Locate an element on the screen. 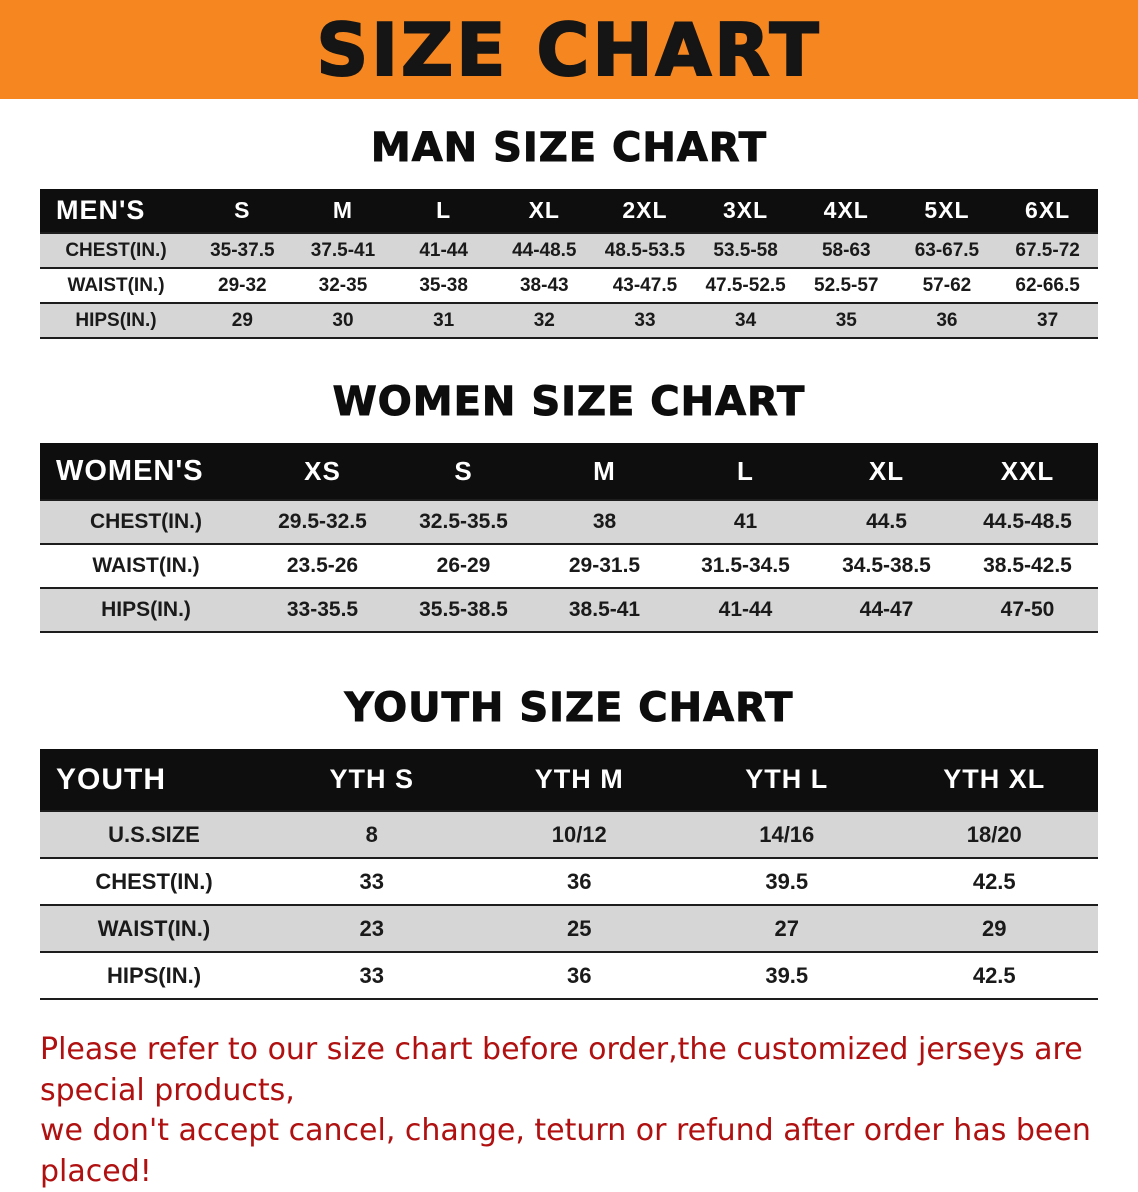  size-value-cell: 44-48.5 is located at coordinates (544, 250).